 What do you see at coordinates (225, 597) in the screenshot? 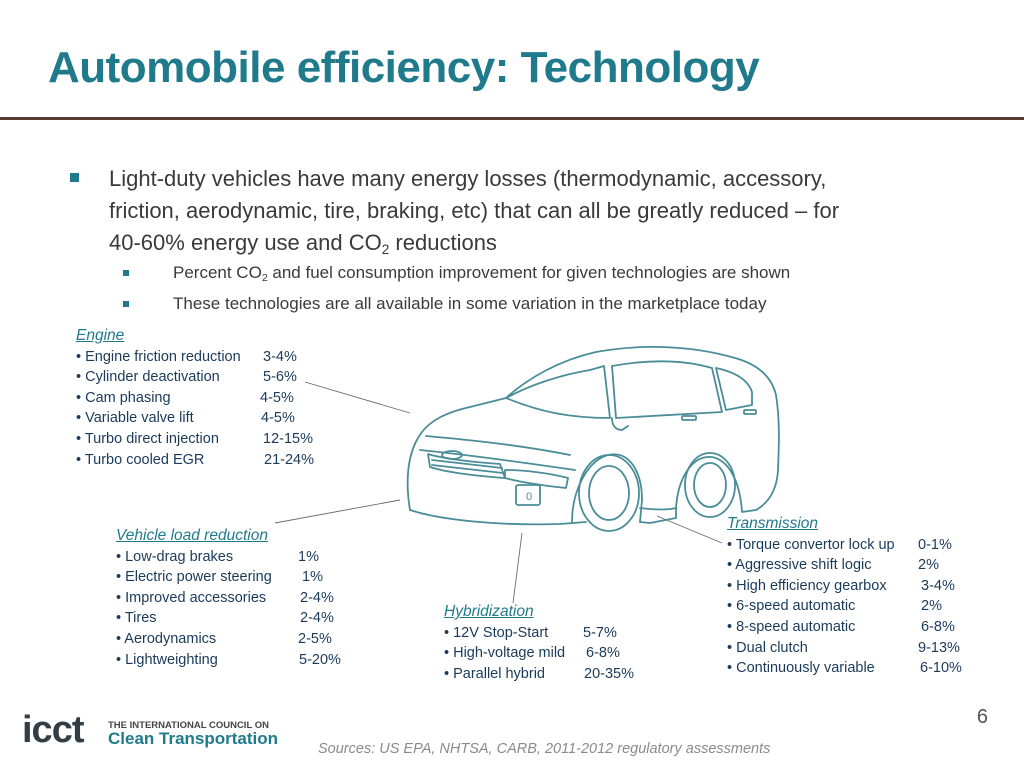
I see `list-item: • Improved accessories 2-4%` at bounding box center [225, 597].